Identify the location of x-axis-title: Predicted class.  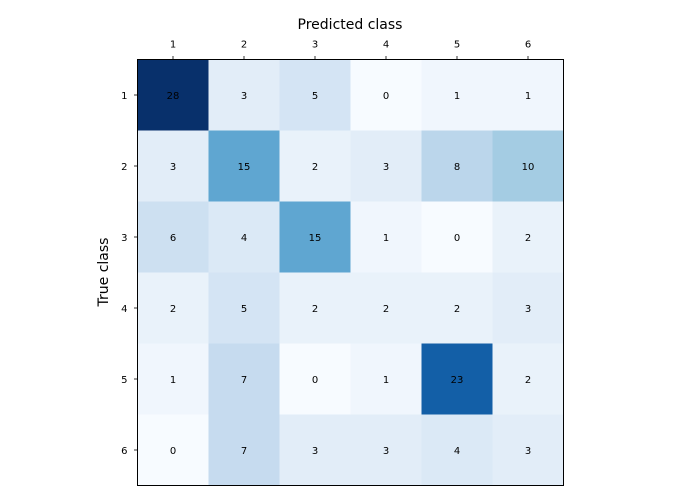
(350, 25).